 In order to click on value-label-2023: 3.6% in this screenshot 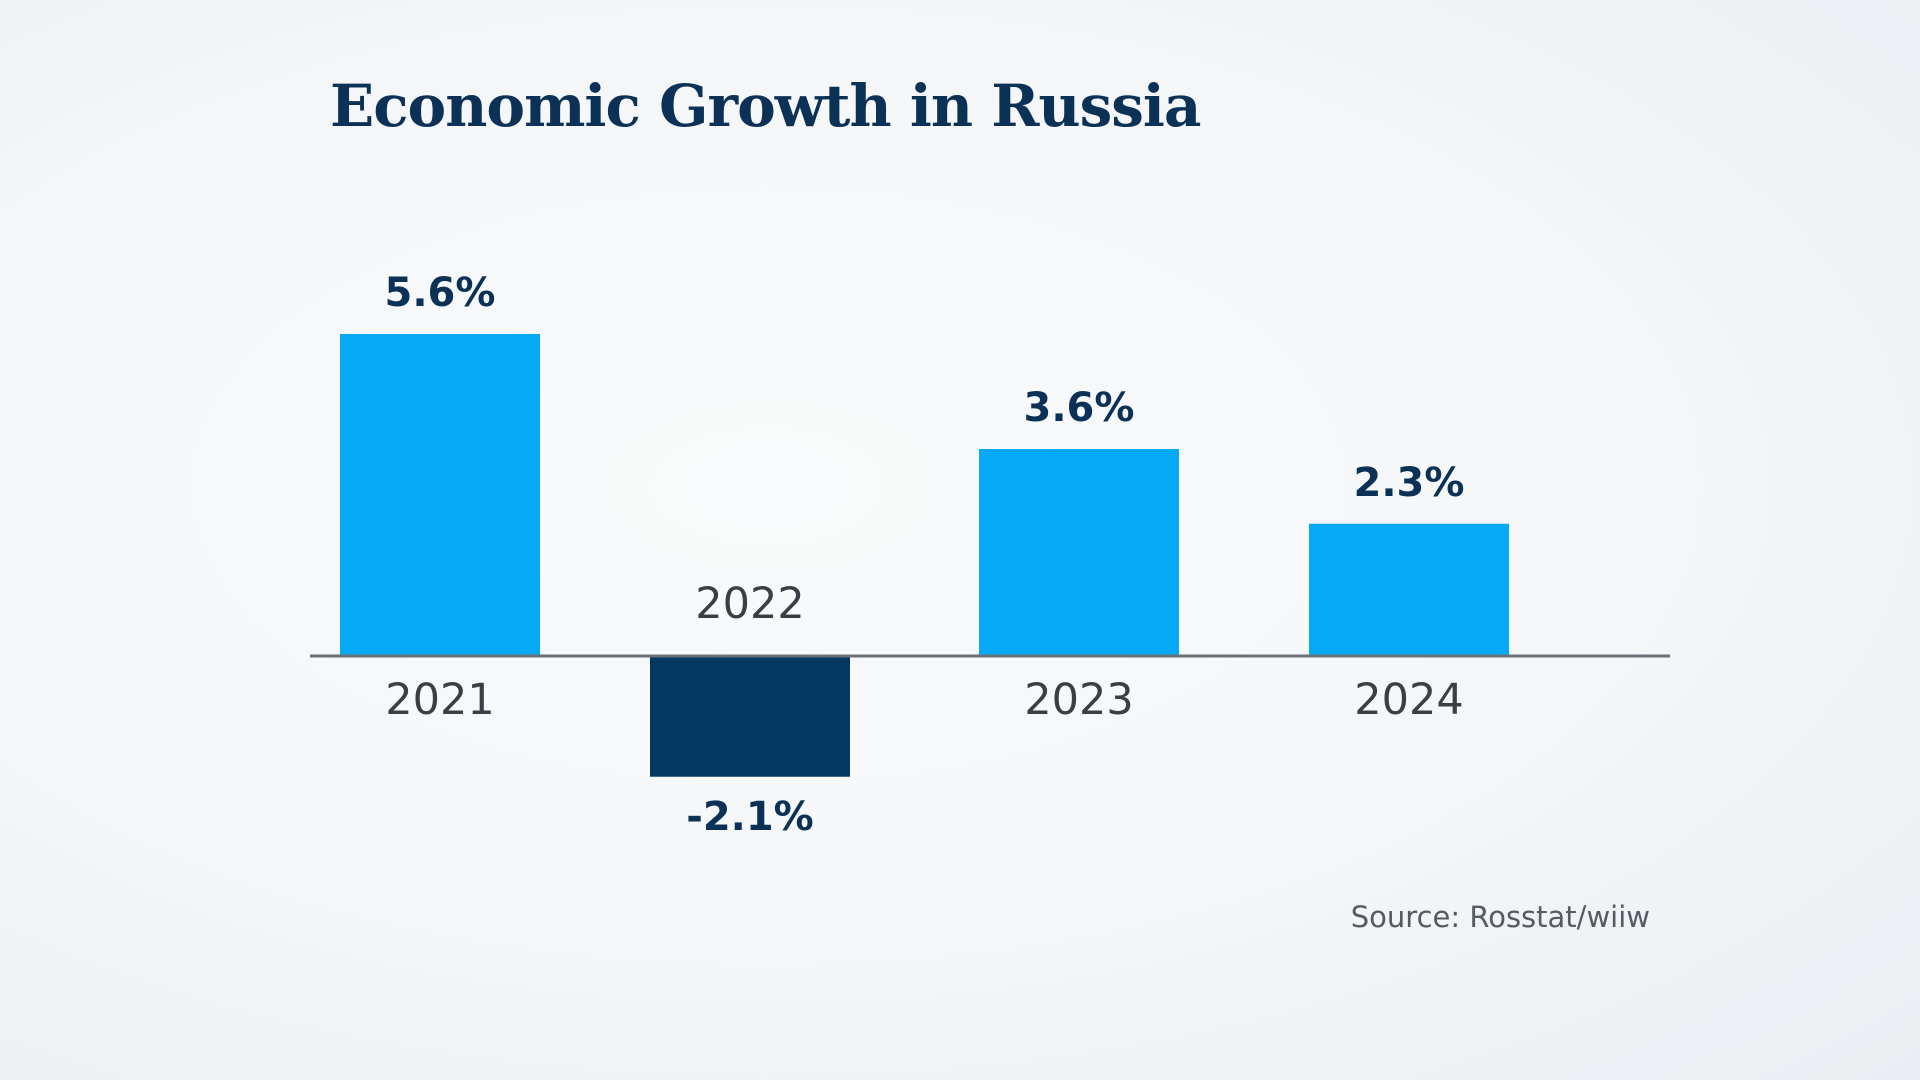, I will do `click(1079, 408)`.